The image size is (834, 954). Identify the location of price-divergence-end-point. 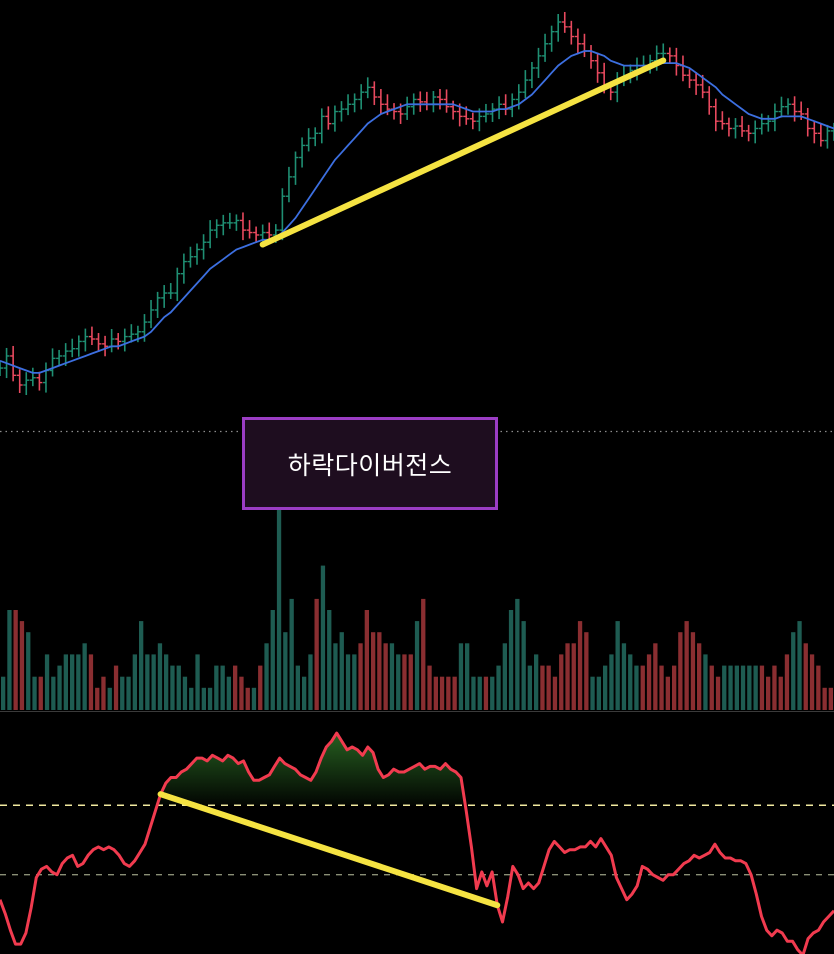
(663, 60).